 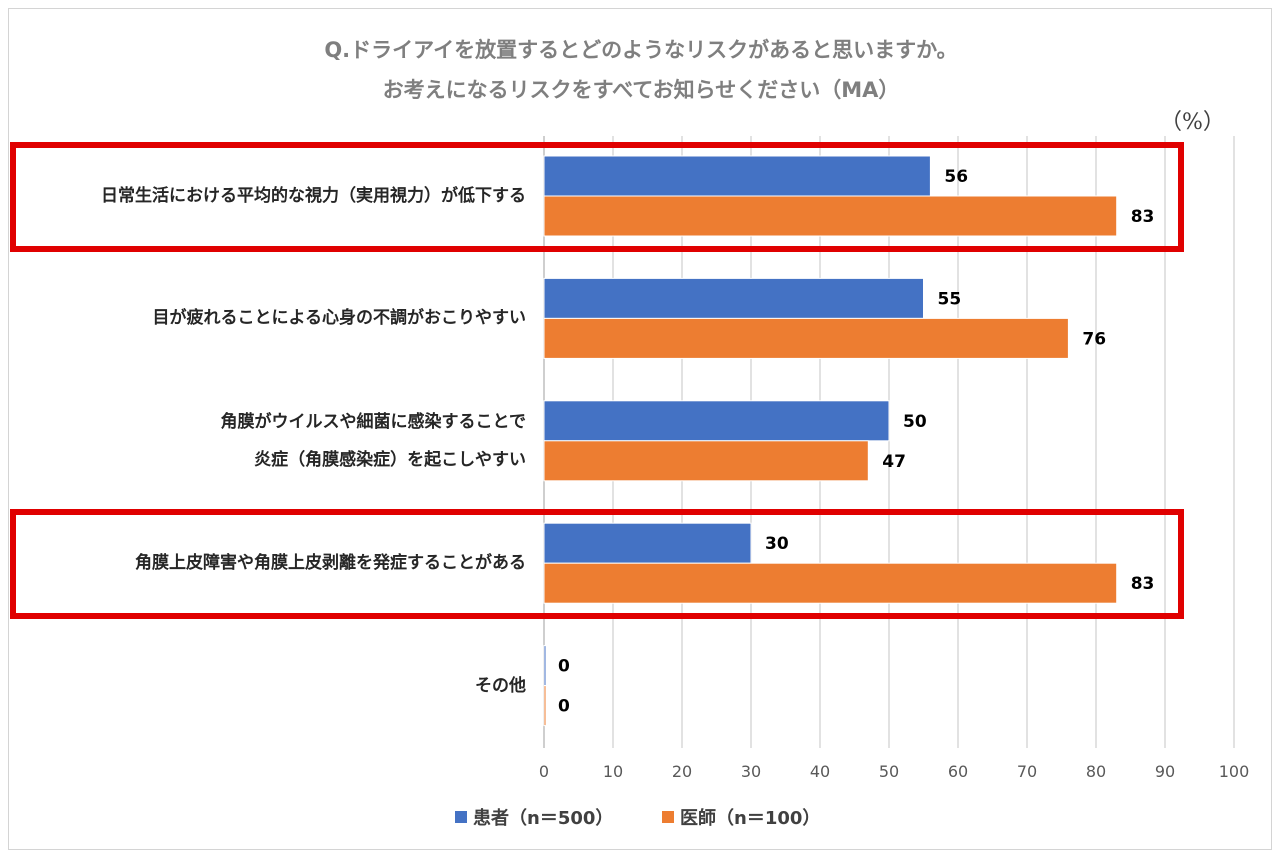 What do you see at coordinates (1143, 584) in the screenshot?
I see `value-label-s1-c3: 83` at bounding box center [1143, 584].